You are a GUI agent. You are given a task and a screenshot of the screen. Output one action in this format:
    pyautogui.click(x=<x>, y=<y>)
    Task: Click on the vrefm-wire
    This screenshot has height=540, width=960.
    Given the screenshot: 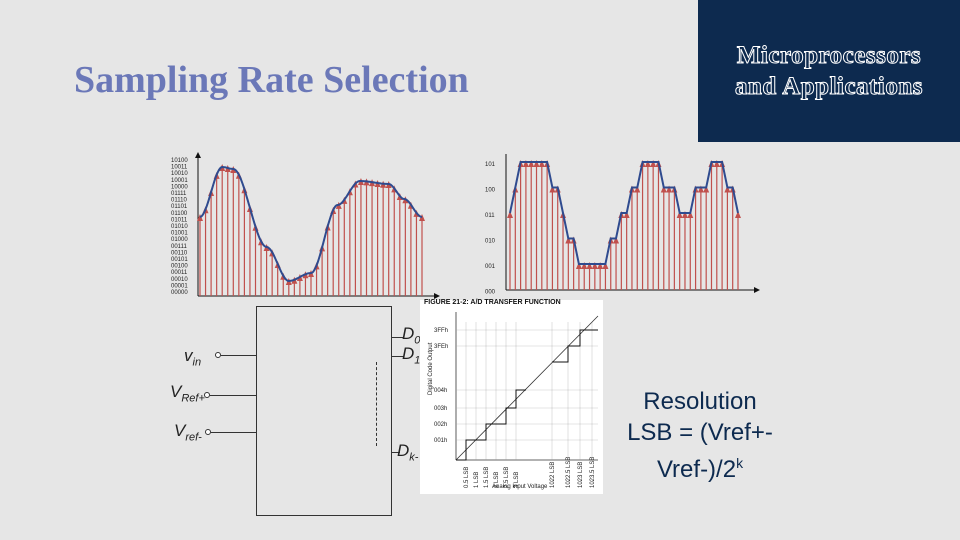 What is the action you would take?
    pyautogui.click(x=233, y=432)
    